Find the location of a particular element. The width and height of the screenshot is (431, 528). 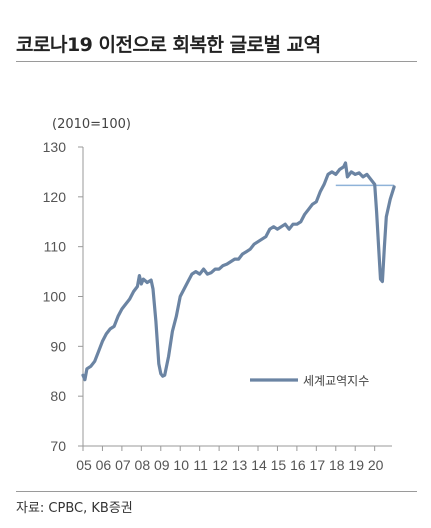

source-note: 자료: CPBC, KB증권 is located at coordinates (74, 508).